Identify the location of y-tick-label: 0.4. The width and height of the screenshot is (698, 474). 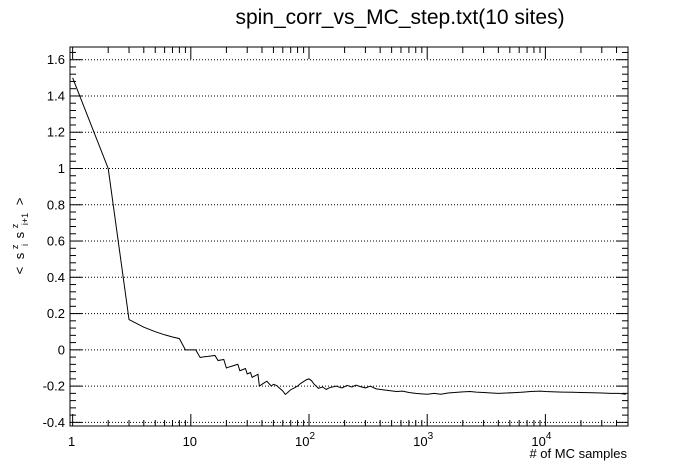
(56, 277).